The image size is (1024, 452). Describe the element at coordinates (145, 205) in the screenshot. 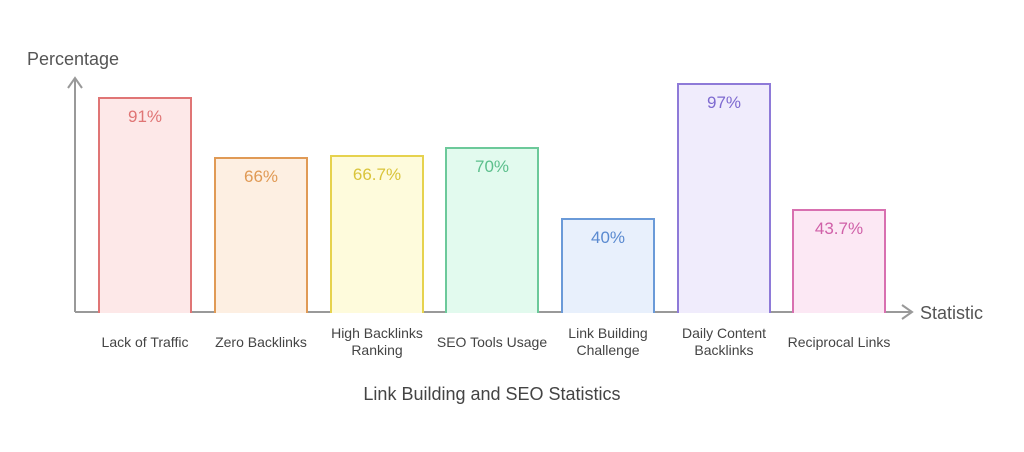

I see `bar: 91%` at that location.